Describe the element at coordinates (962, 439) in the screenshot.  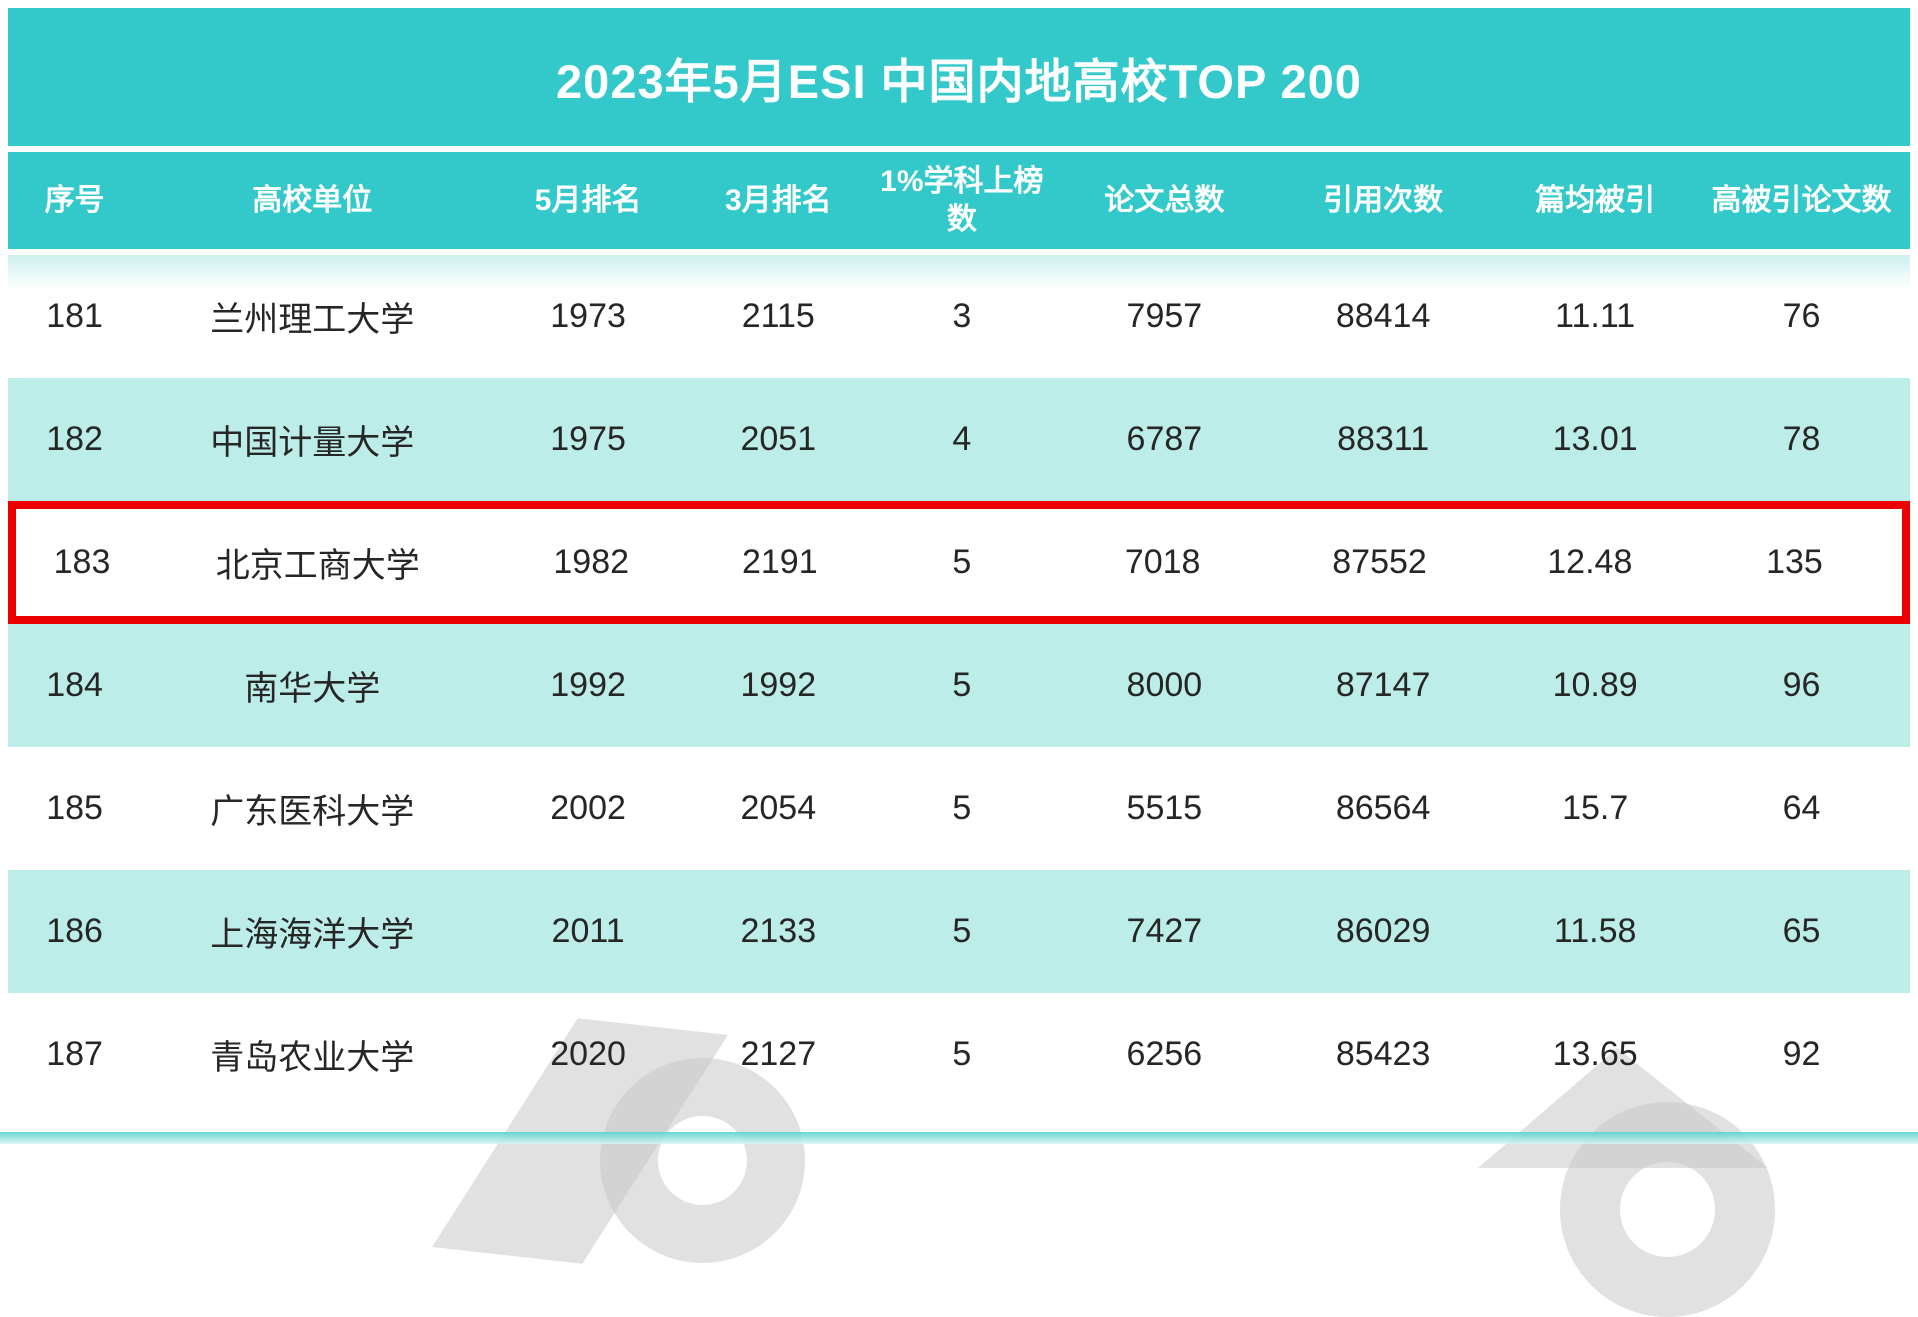
I see `table-cell: 4` at that location.